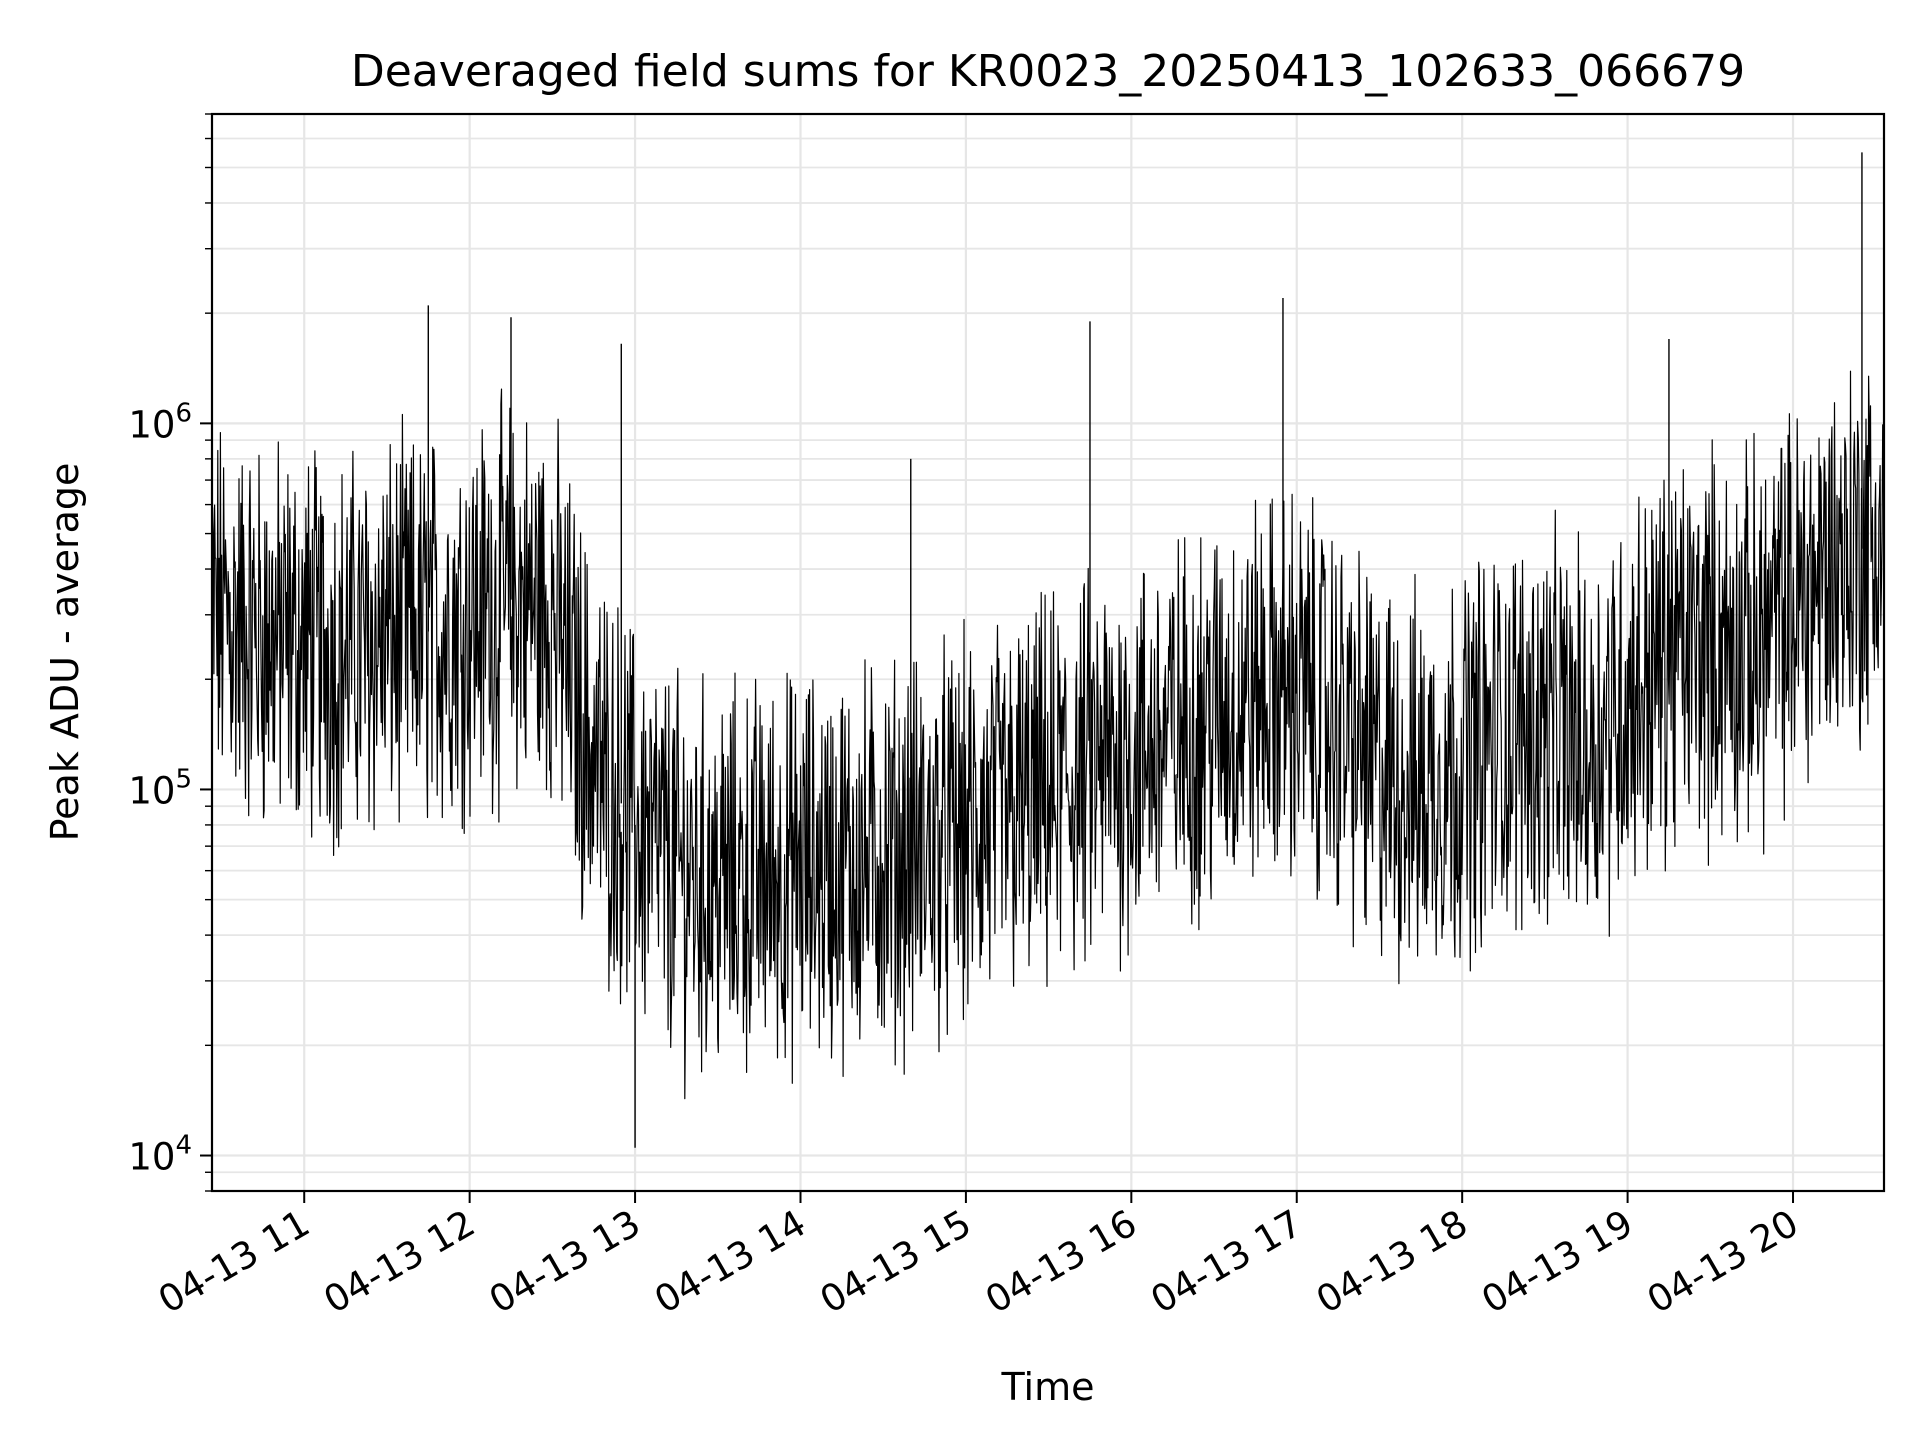 The image size is (1920, 1440). I want to click on x-axis-label: Time, so click(1048, 1387).